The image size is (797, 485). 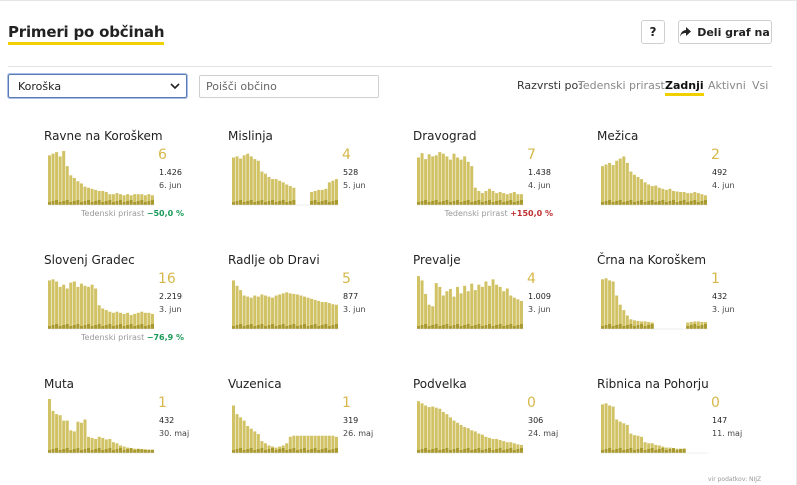 I want to click on divider, so click(x=390, y=66).